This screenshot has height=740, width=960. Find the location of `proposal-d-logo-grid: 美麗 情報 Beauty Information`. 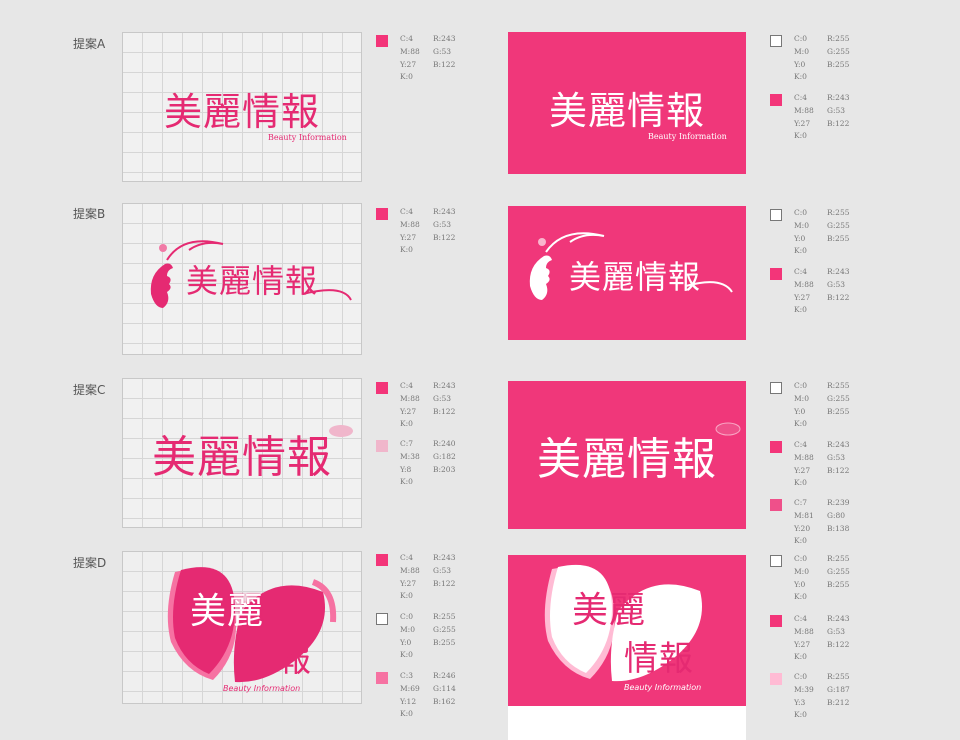

proposal-d-logo-grid: 美麗 情報 Beauty Information is located at coordinates (242, 627).